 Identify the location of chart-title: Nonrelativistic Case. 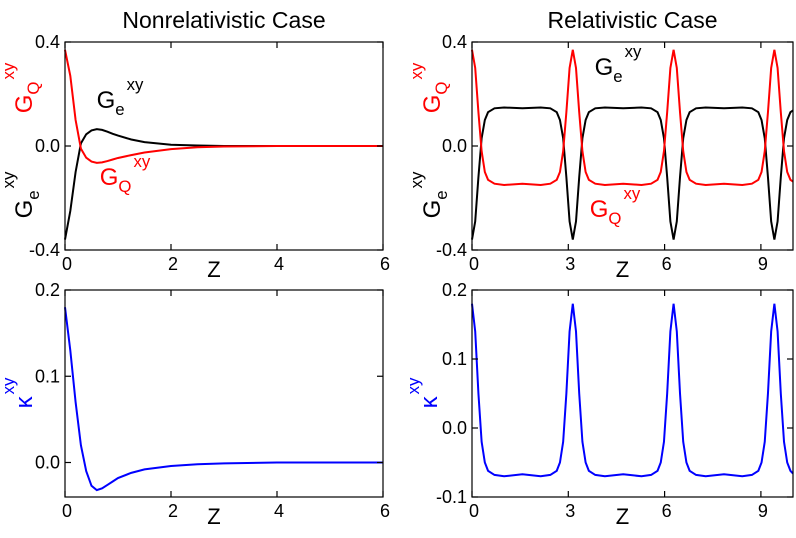
(223, 20).